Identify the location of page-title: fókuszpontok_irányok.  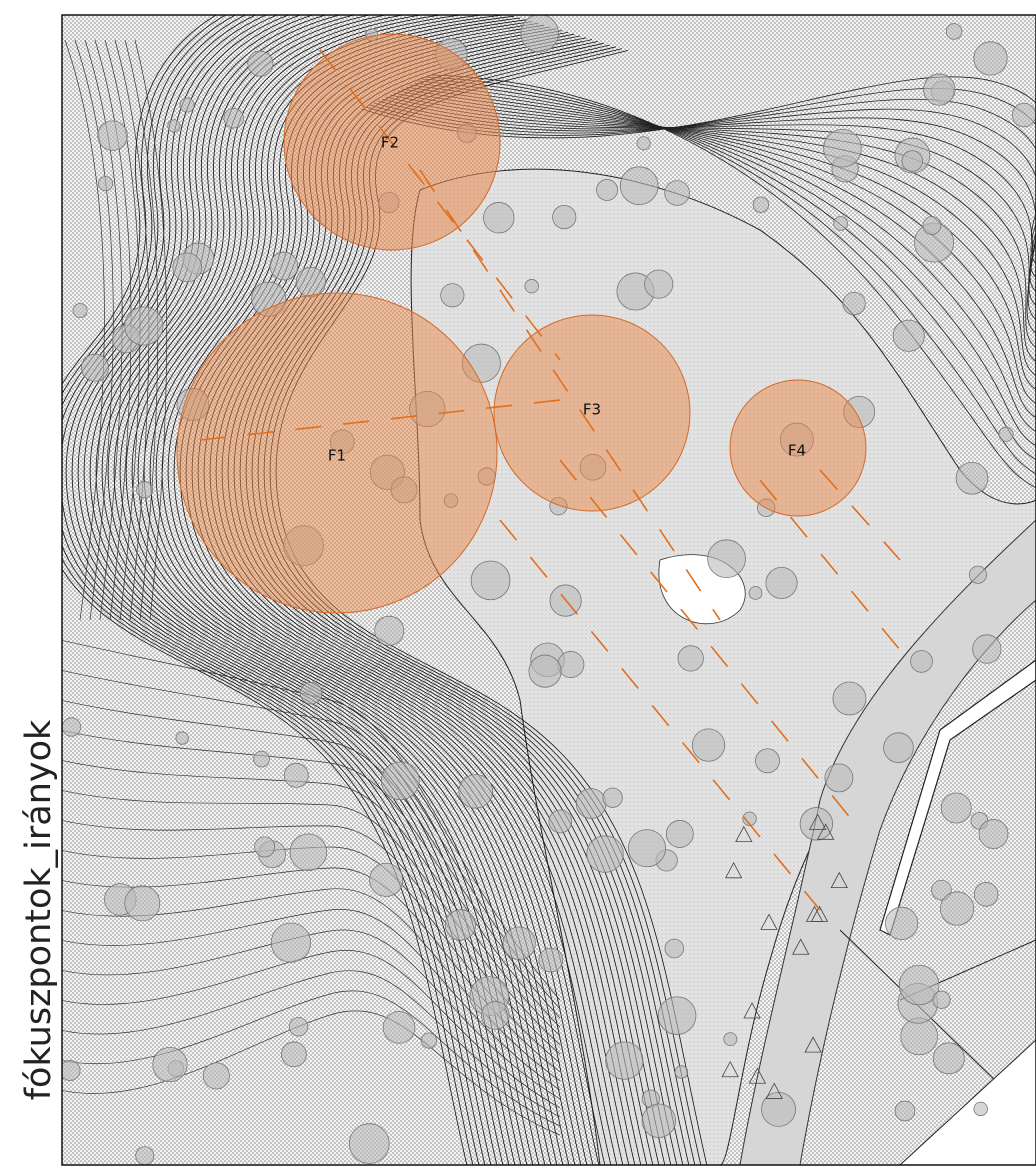
(39, 909).